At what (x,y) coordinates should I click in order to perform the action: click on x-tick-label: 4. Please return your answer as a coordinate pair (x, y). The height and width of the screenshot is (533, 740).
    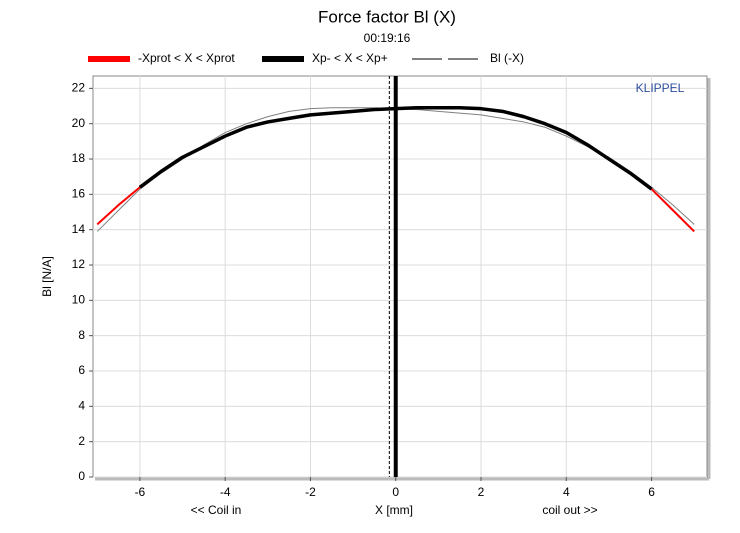
    Looking at the image, I should click on (566, 492).